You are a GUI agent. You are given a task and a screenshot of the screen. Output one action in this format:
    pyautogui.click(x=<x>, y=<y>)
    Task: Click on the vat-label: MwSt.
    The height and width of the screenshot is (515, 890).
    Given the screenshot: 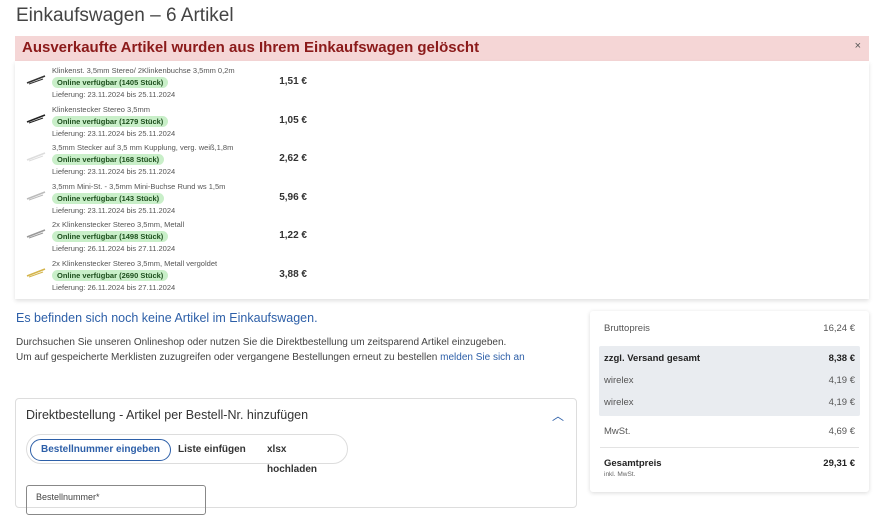 What is the action you would take?
    pyautogui.click(x=617, y=431)
    